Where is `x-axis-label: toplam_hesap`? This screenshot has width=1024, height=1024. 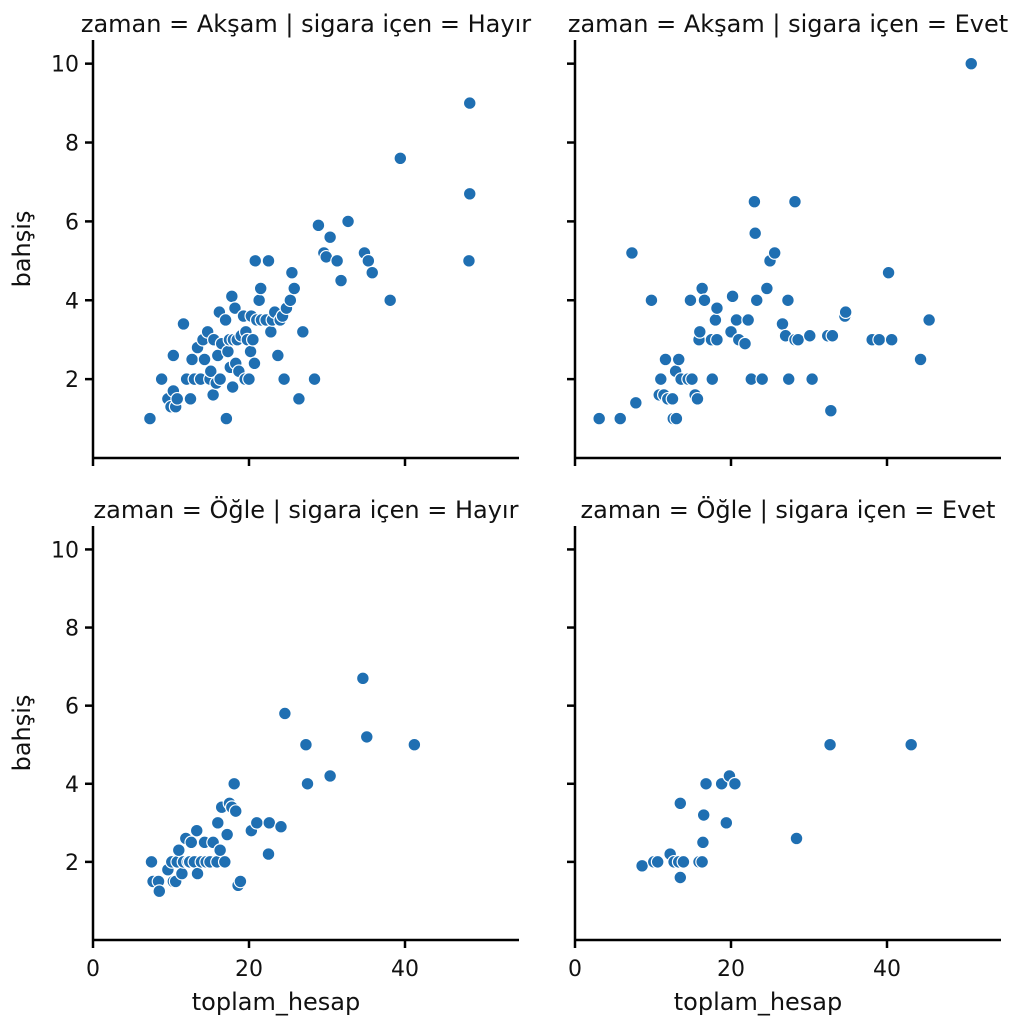 x-axis-label: toplam_hesap is located at coordinates (276, 1002).